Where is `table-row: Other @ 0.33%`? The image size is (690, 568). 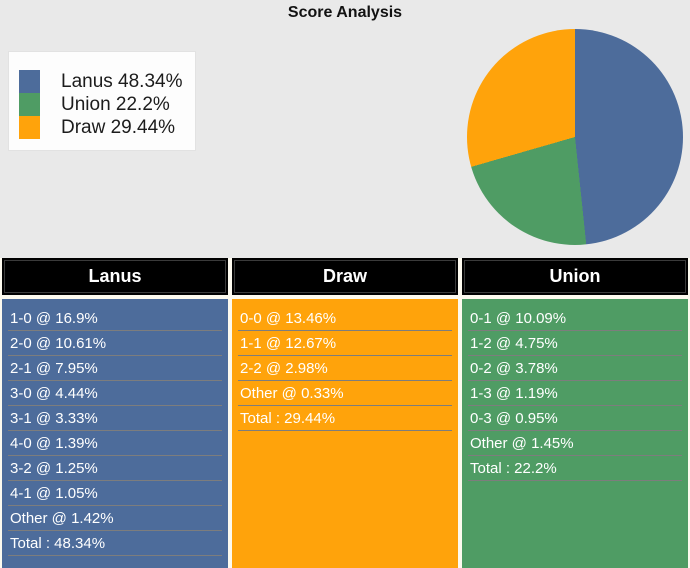 table-row: Other @ 0.33% is located at coordinates (345, 393).